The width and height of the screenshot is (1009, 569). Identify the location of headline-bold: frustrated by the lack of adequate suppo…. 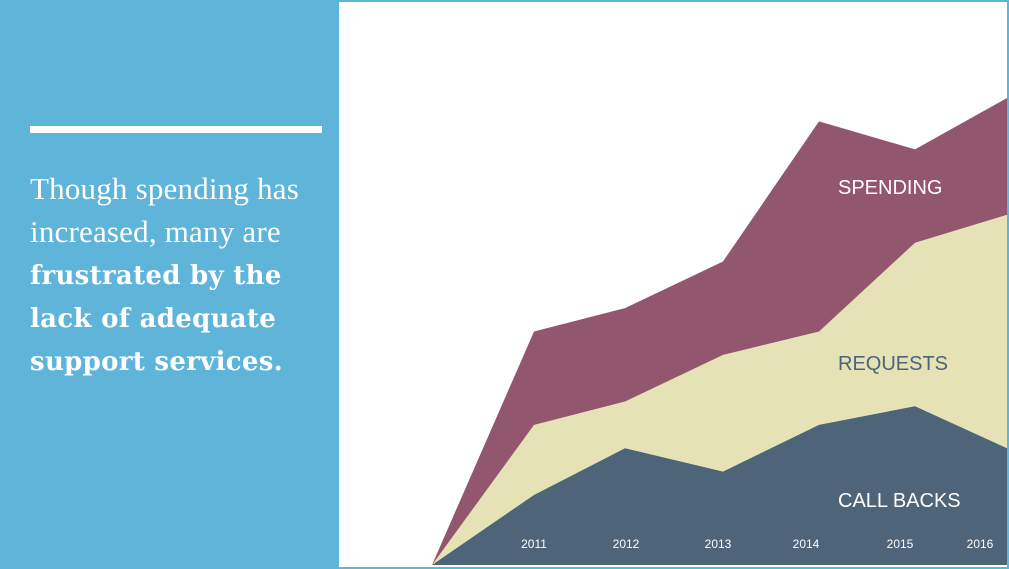
(157, 319).